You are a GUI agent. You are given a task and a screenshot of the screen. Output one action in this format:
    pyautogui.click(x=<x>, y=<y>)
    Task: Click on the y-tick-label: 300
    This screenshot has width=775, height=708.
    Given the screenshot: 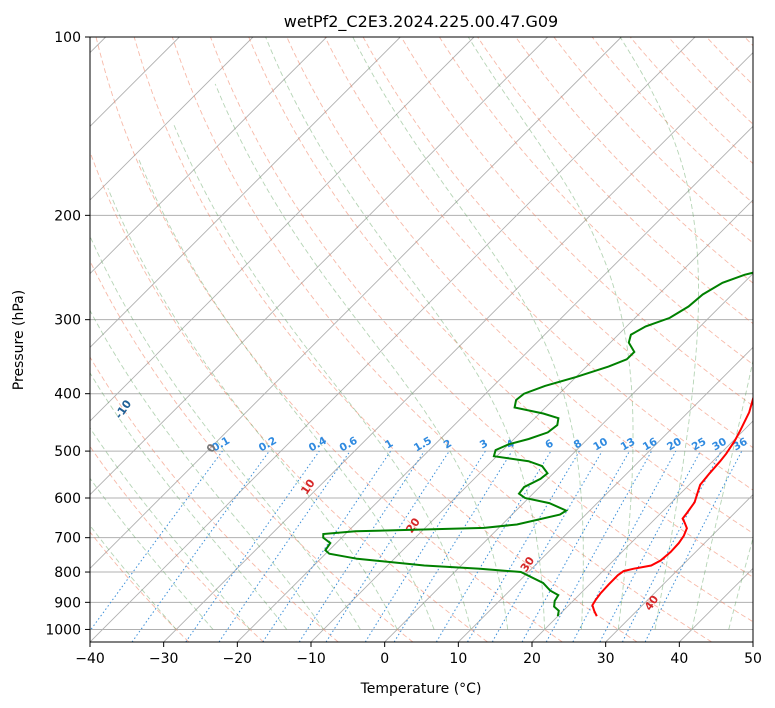 What is the action you would take?
    pyautogui.click(x=67, y=321)
    